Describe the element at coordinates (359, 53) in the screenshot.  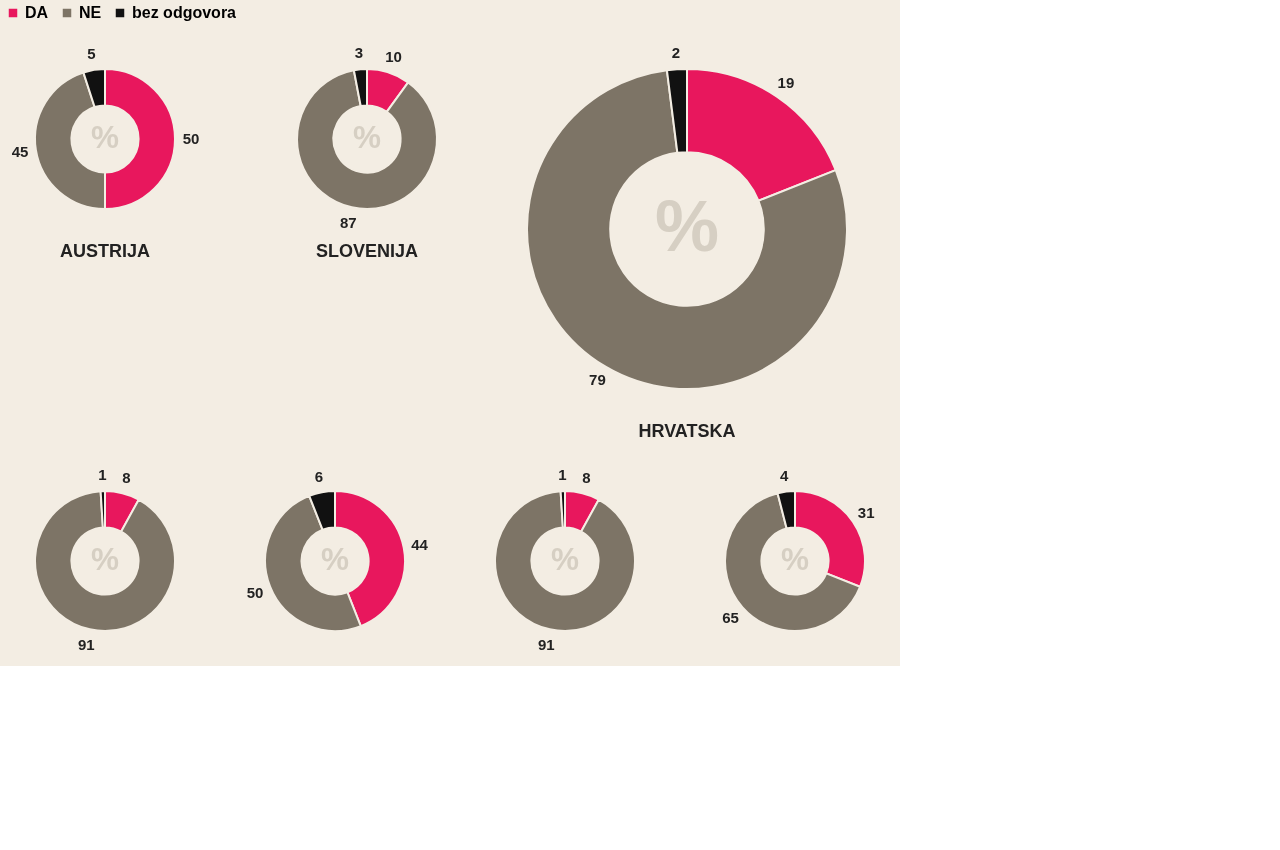
I see `data-label: 3` at that location.